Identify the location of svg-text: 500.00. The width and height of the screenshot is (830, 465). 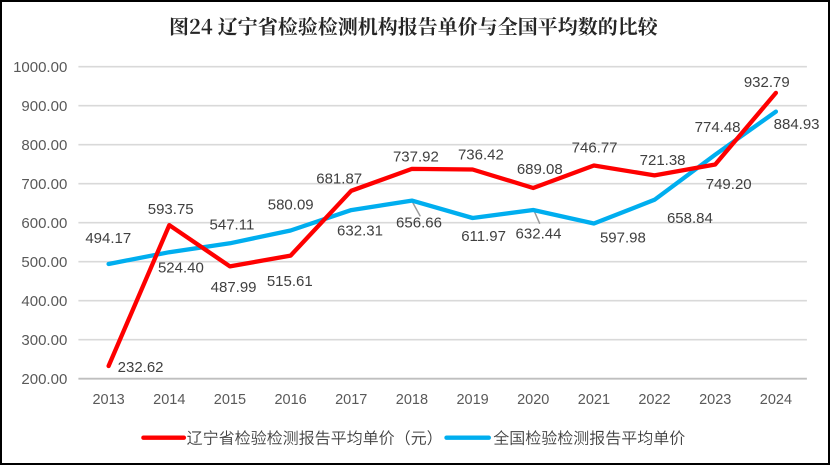
(44, 262).